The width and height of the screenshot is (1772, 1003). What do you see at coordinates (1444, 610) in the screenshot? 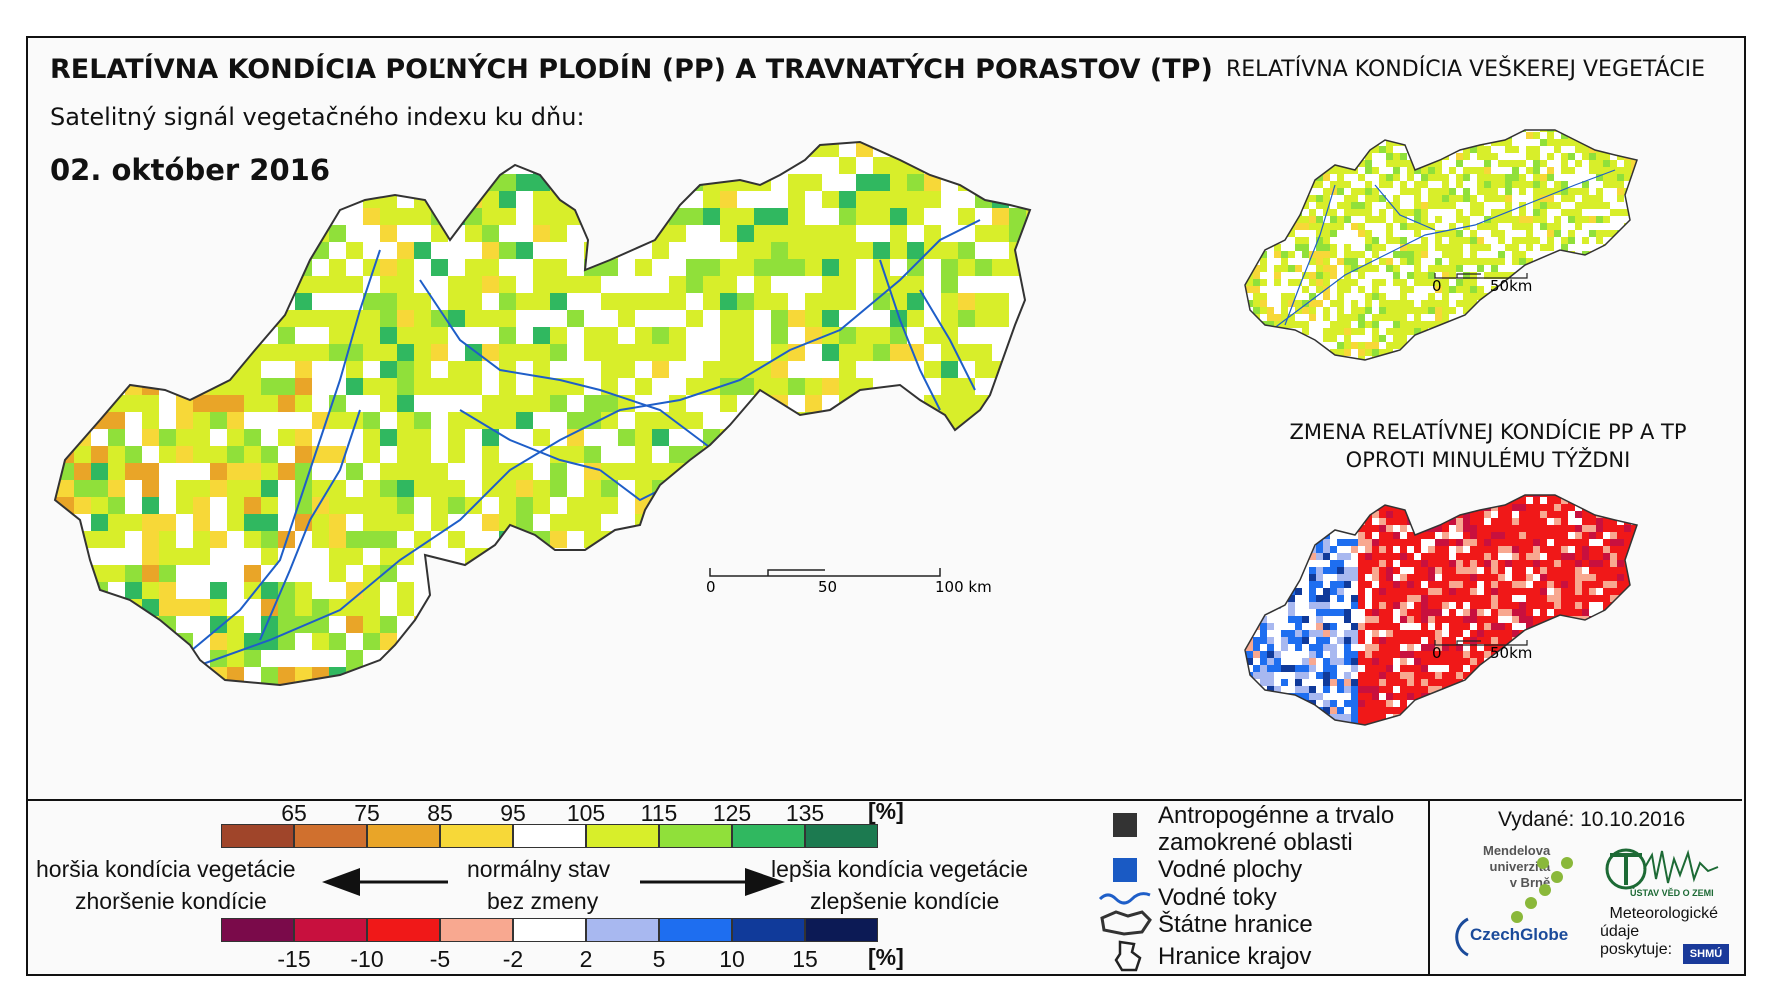
I see `change-map: 0 50km` at bounding box center [1444, 610].